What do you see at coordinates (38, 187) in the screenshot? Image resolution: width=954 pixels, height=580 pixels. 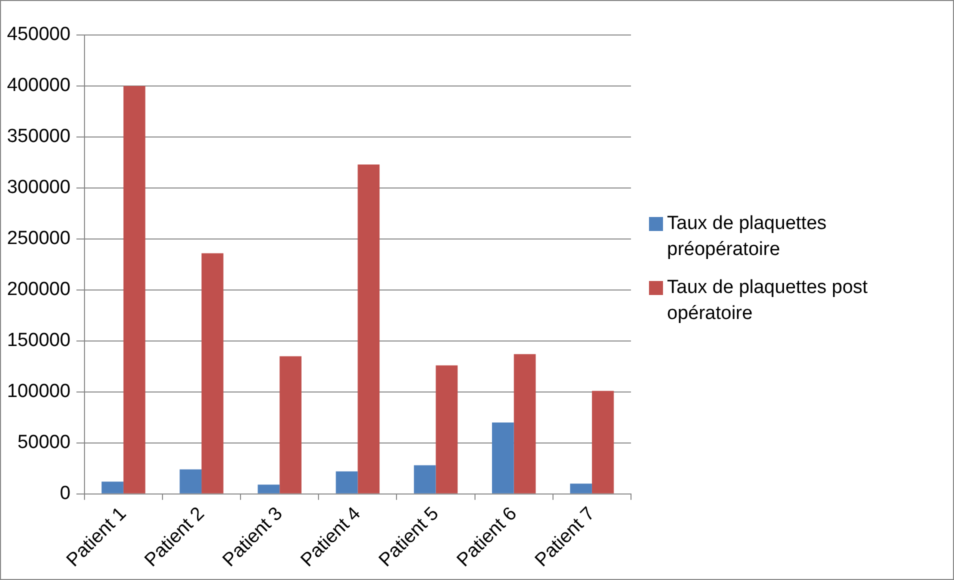 I see `y-tick-label: 300000` at bounding box center [38, 187].